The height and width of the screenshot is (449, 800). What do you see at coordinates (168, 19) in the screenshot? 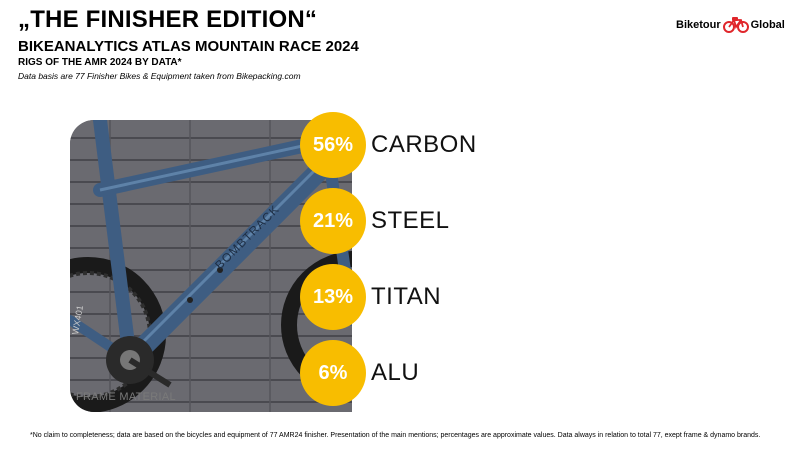
I see `page-title: „THE FINISHER EDITION“` at bounding box center [168, 19].